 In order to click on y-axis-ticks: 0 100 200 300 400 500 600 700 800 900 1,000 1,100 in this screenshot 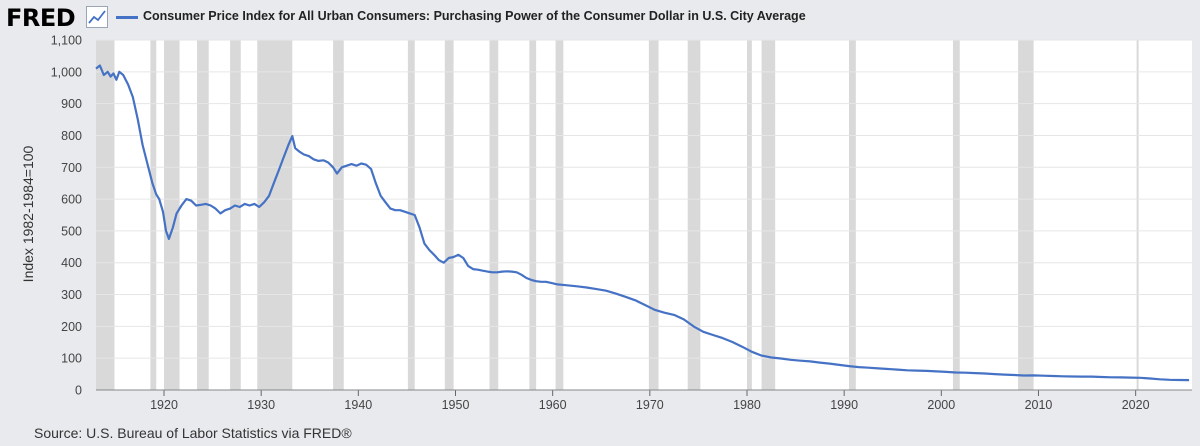, I will do `click(66, 216)`.